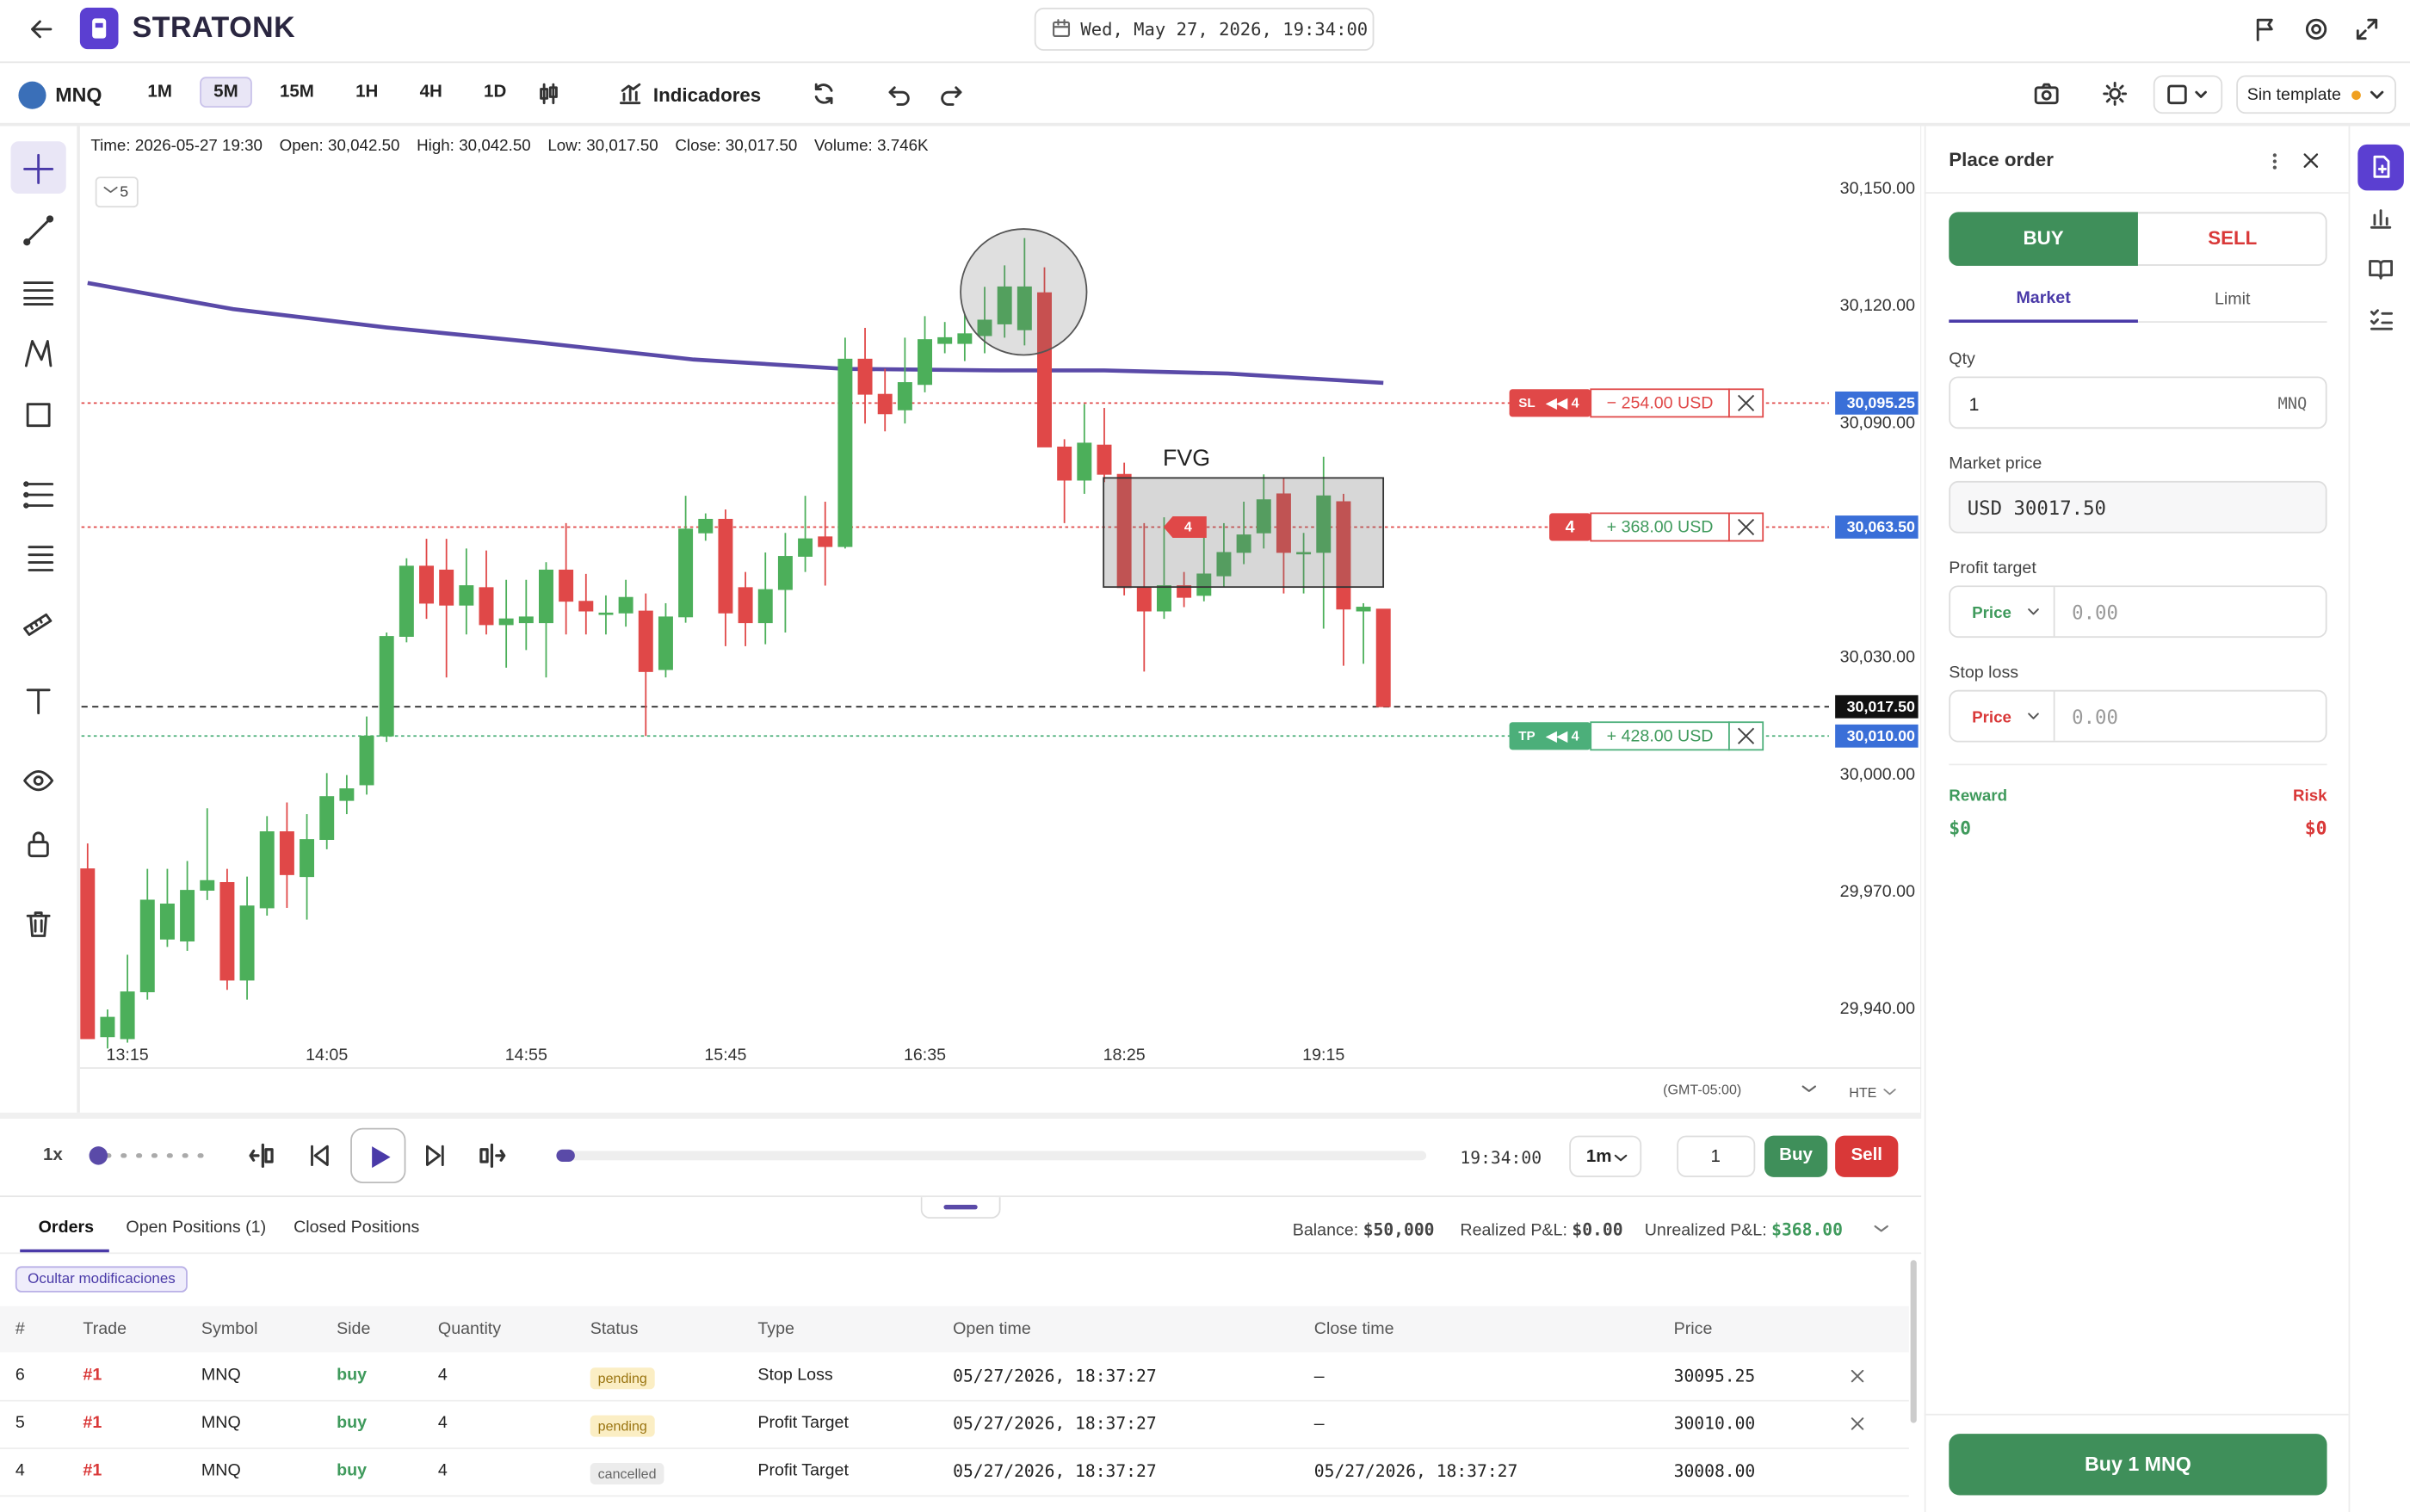 The height and width of the screenshot is (1512, 2410). Describe the element at coordinates (2275, 161) in the screenshot. I see `menu-button` at that location.